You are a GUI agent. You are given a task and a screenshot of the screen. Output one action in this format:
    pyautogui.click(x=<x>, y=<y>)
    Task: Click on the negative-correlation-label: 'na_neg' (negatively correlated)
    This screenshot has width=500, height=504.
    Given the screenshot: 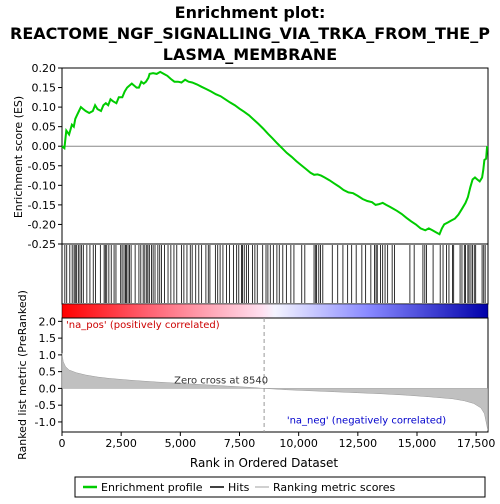 What is the action you would take?
    pyautogui.click(x=366, y=421)
    